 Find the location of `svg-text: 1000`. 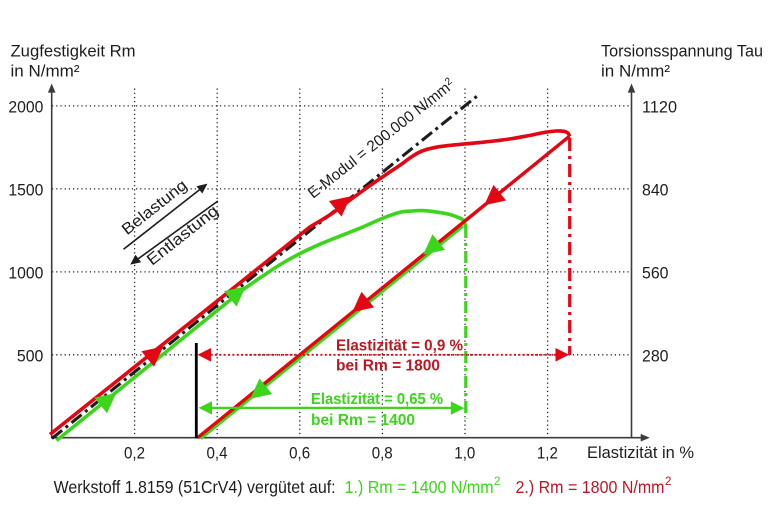

svg-text: 1000 is located at coordinates (25, 274).